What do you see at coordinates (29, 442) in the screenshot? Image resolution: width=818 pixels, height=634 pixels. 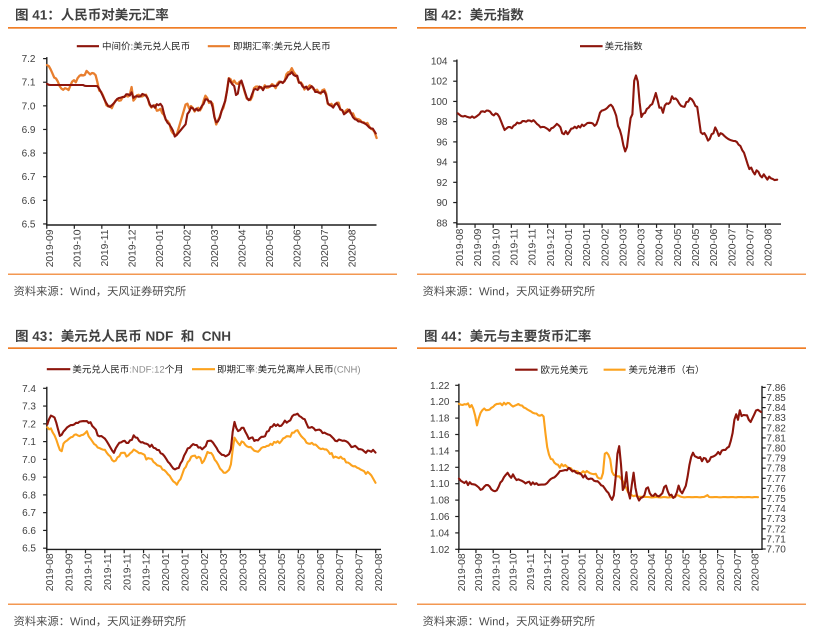 I see `svg-text: 7.1` at bounding box center [29, 442].